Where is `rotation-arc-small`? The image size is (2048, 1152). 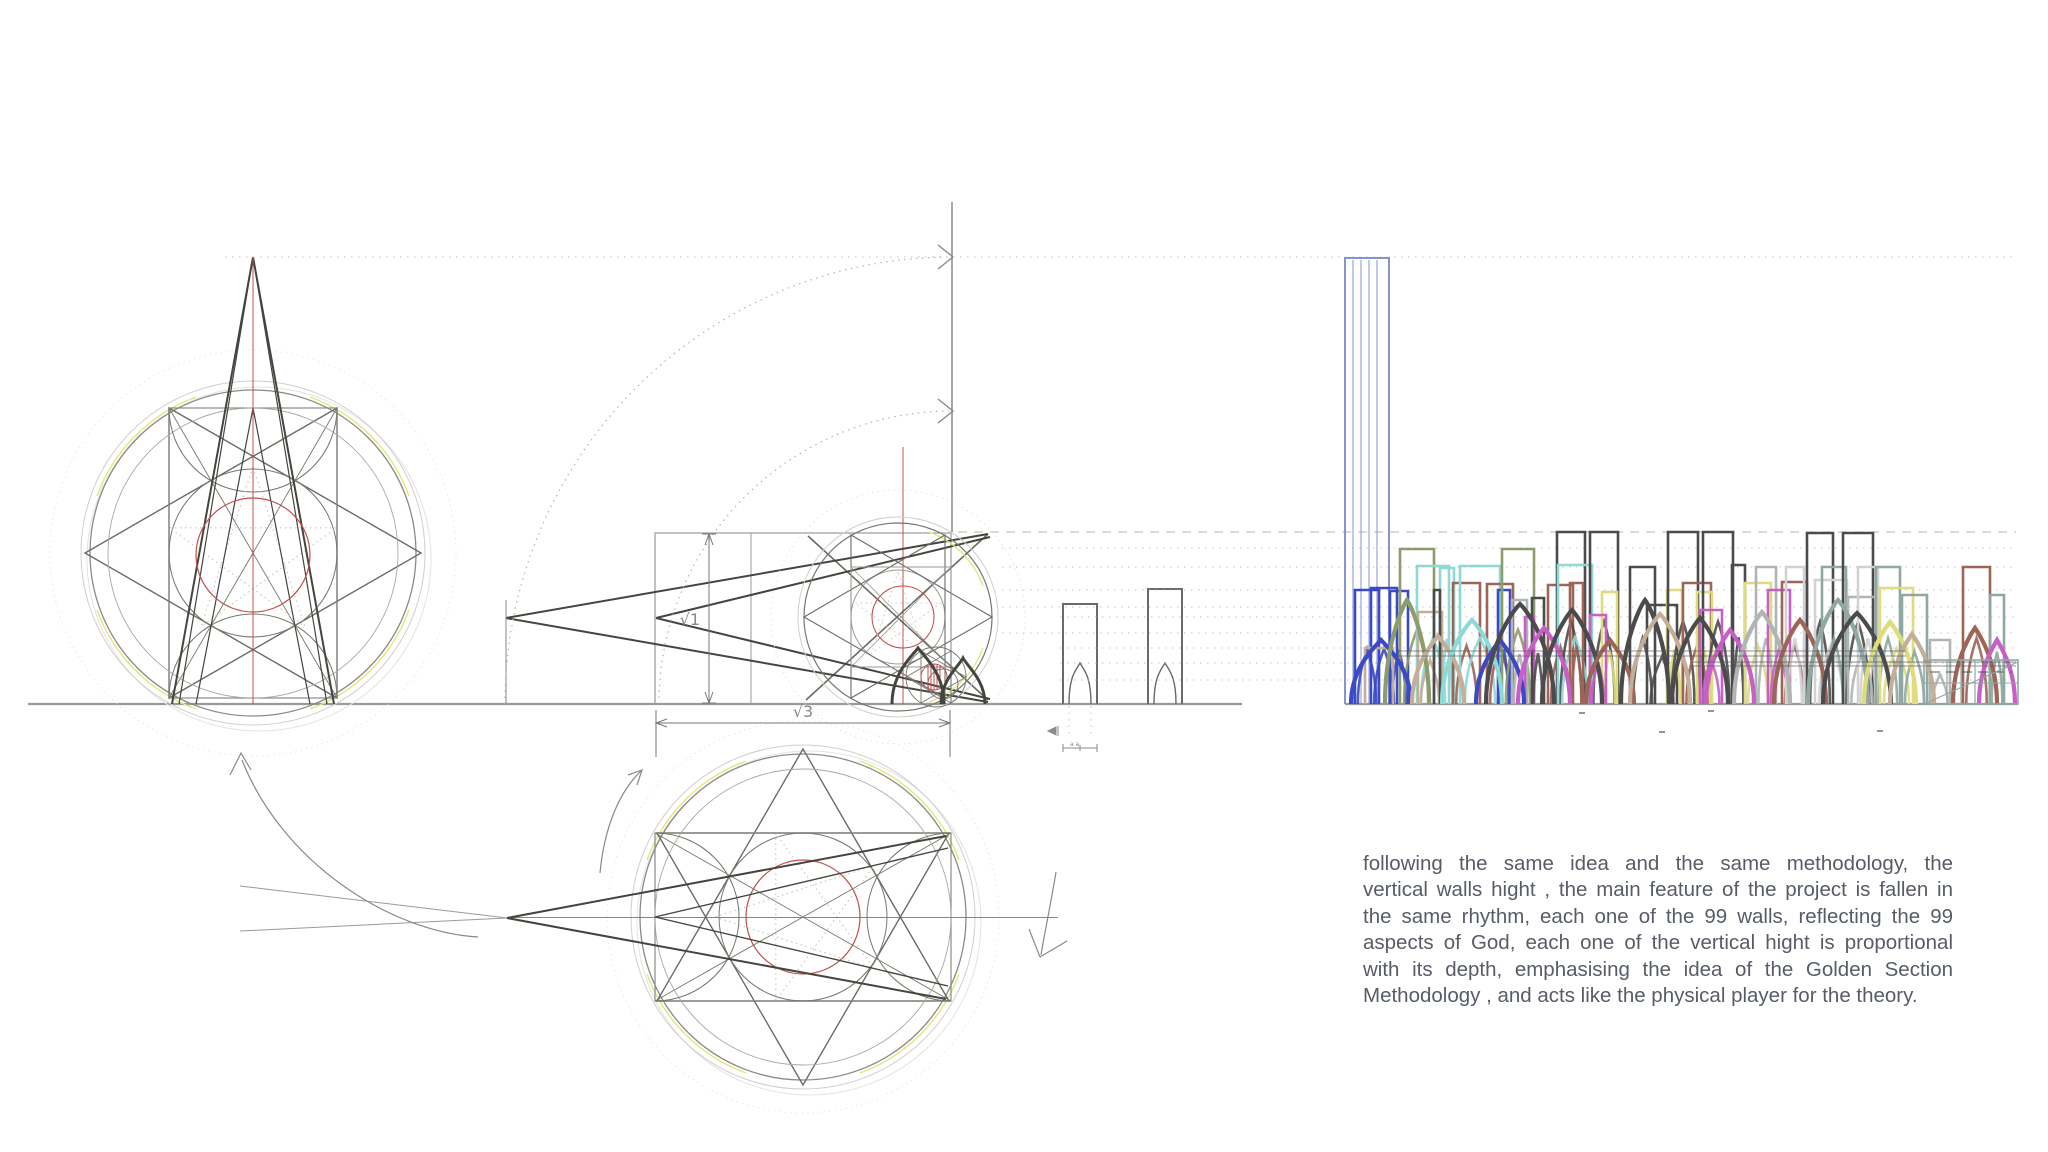 rotation-arc-small is located at coordinates (805, 557).